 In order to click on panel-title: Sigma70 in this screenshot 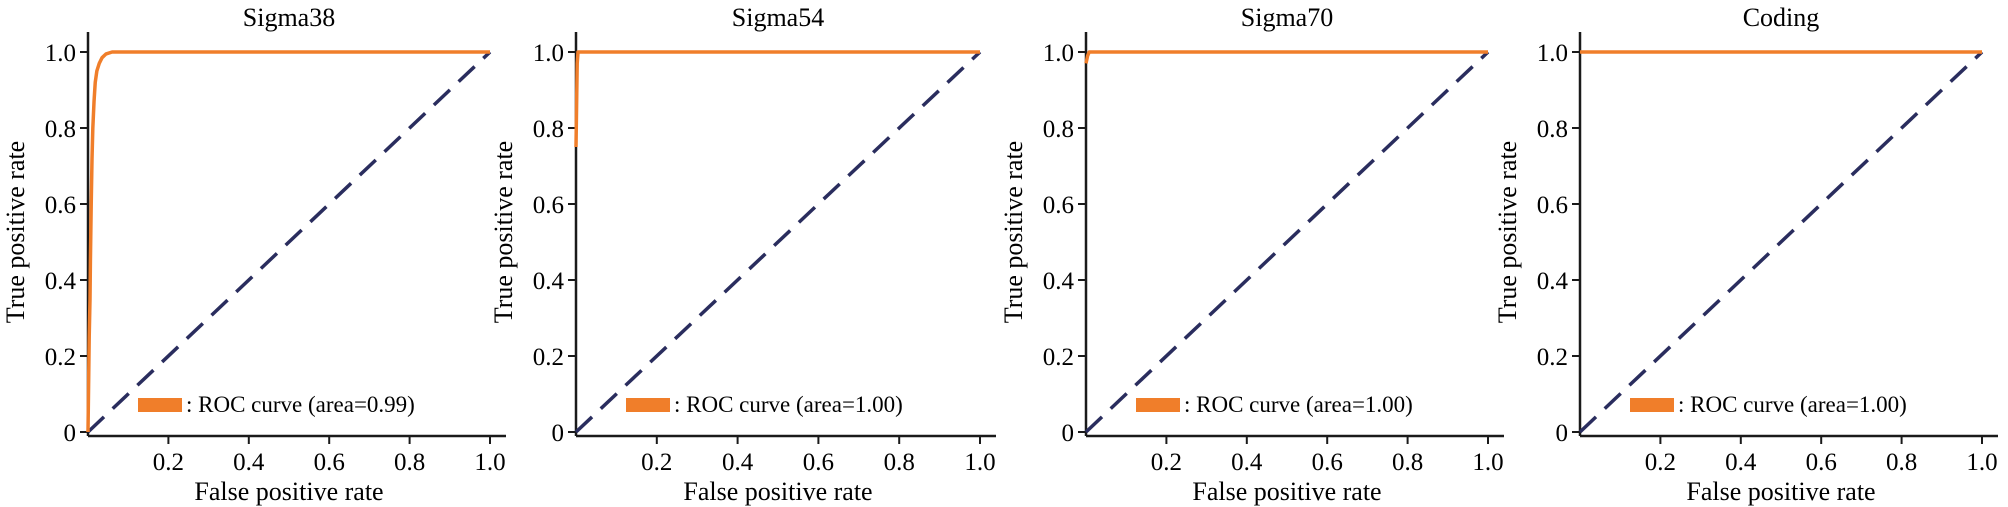, I will do `click(1287, 17)`.